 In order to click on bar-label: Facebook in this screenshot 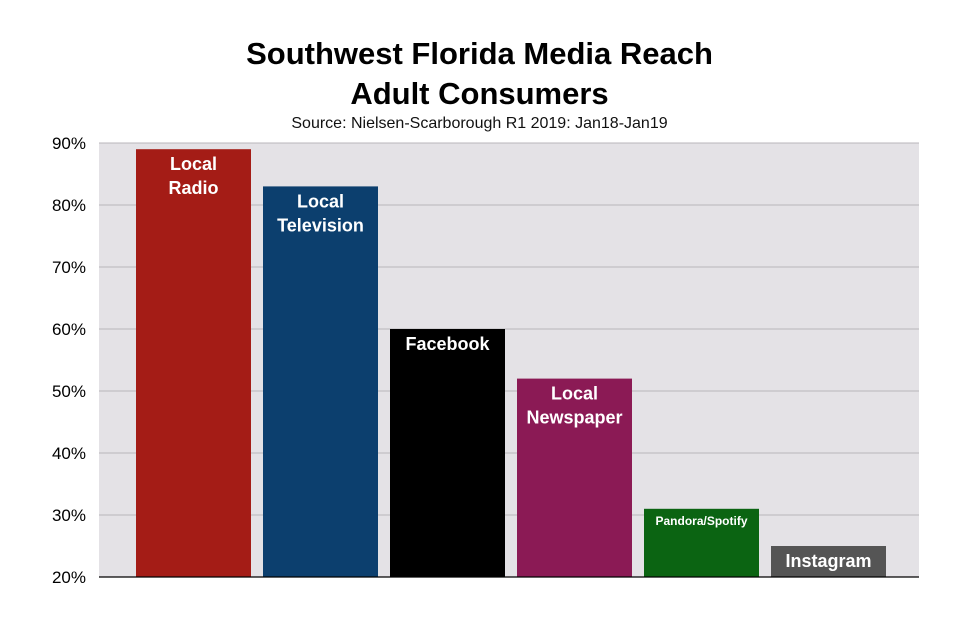, I will do `click(447, 344)`.